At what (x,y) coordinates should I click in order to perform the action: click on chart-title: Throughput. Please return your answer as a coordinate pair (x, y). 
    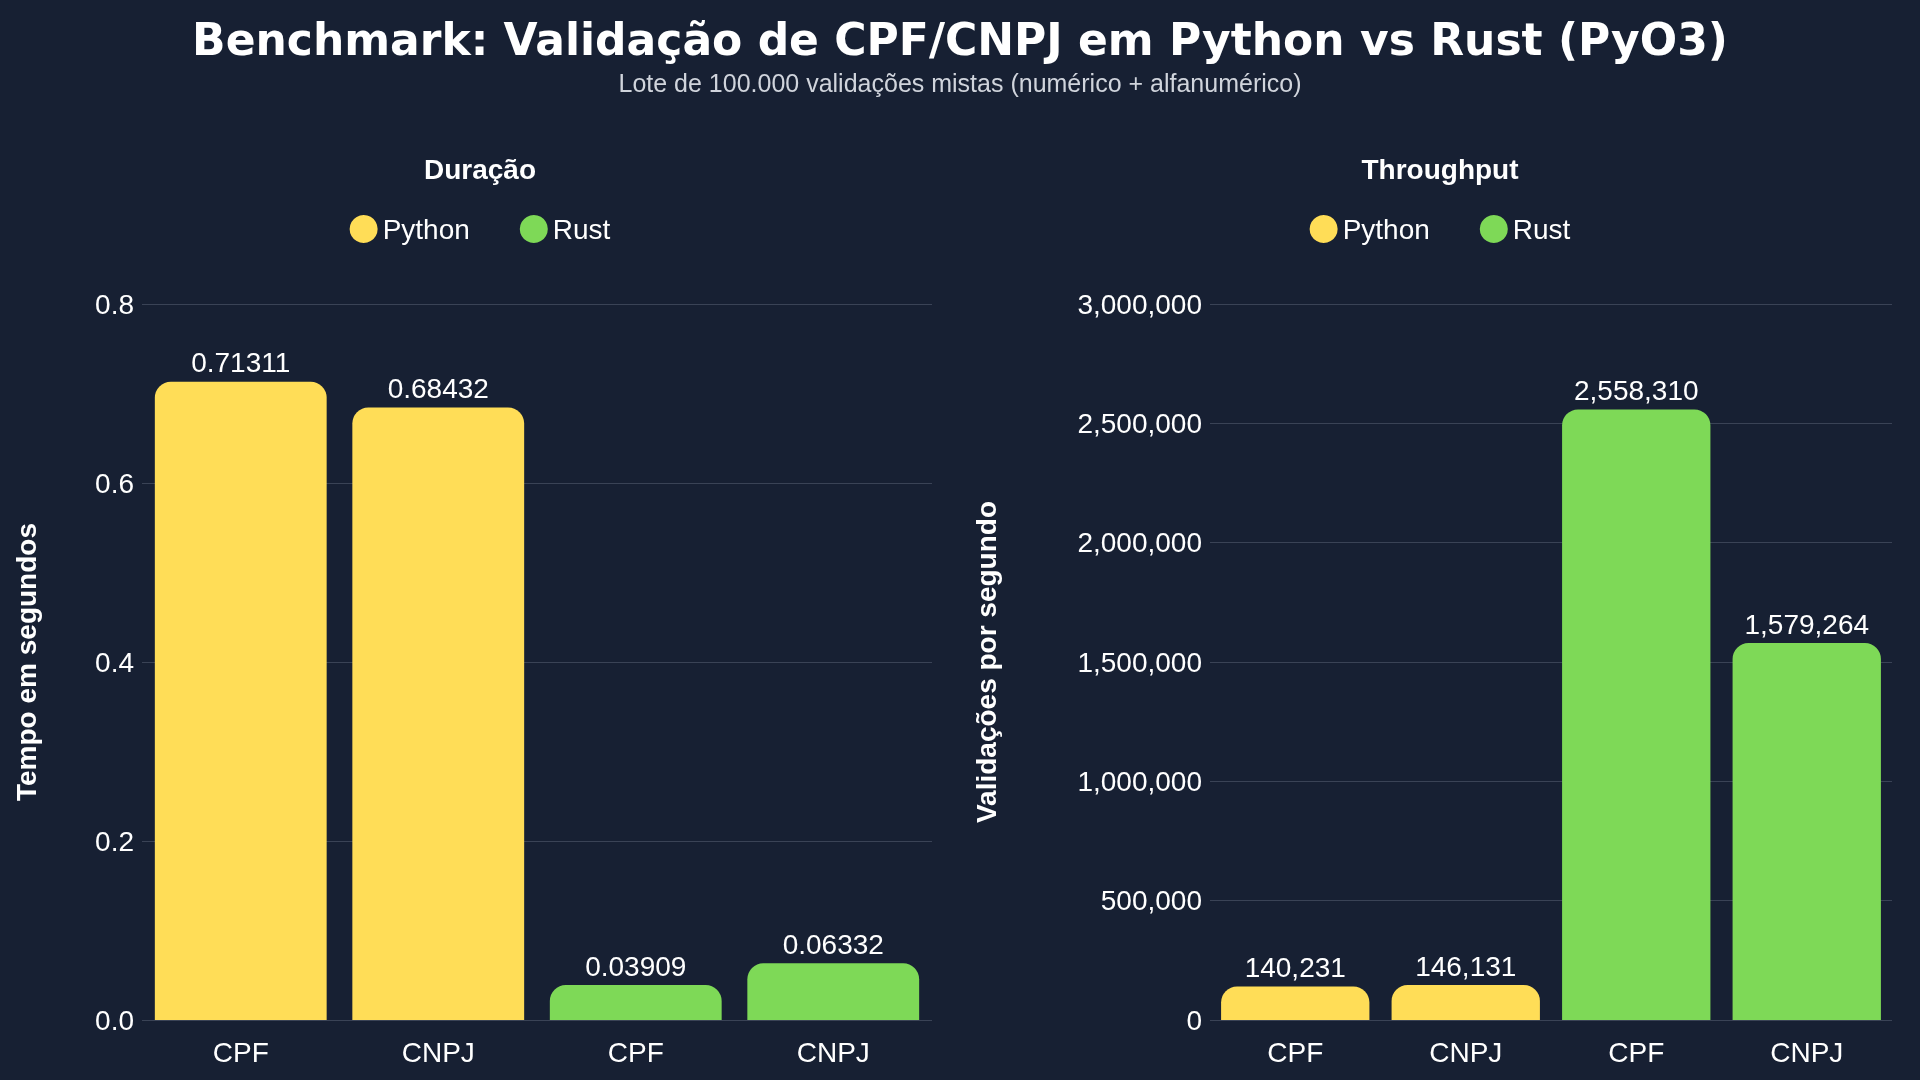
    Looking at the image, I should click on (1440, 169).